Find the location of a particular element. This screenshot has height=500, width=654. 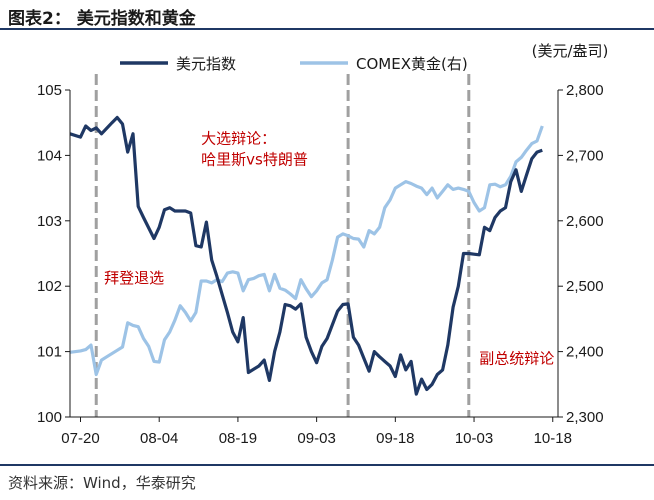

figure-title: 图表2： 美元指数和黄金 is located at coordinates (102, 19).